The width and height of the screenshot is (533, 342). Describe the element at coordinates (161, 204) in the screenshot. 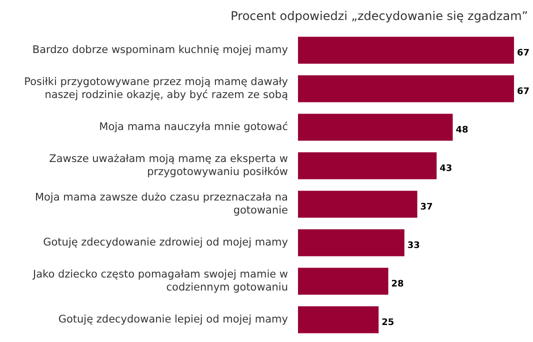

I see `y-tick-label: Moja mama zawsze dużo czasu przeznaczała na gotowanie` at that location.